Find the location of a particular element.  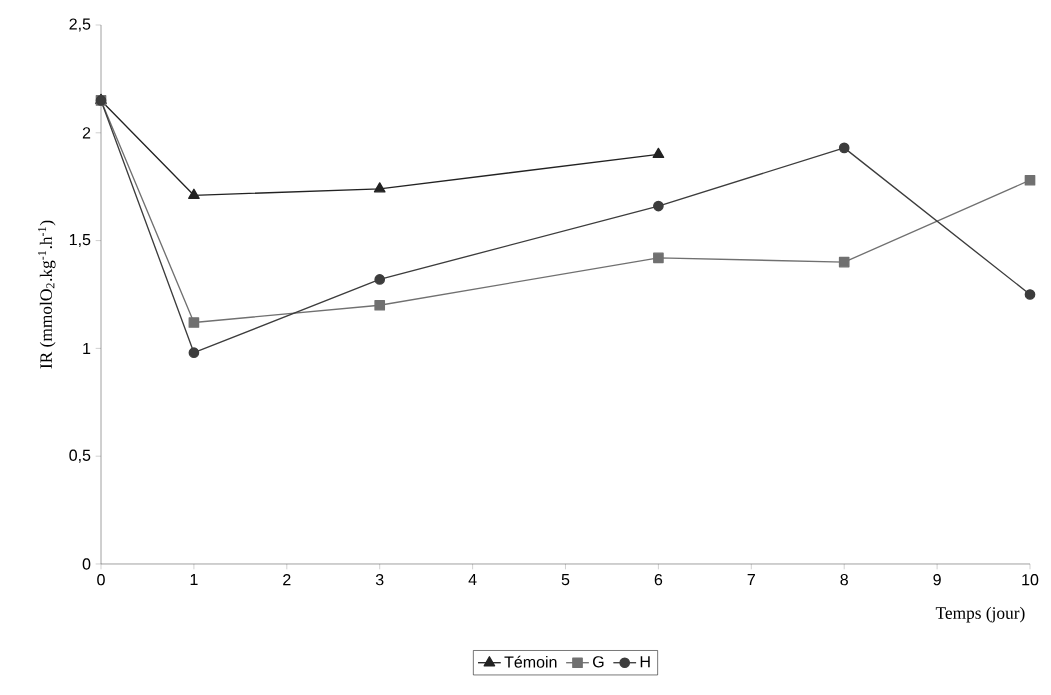

x-tick-label: 9 is located at coordinates (937, 580).